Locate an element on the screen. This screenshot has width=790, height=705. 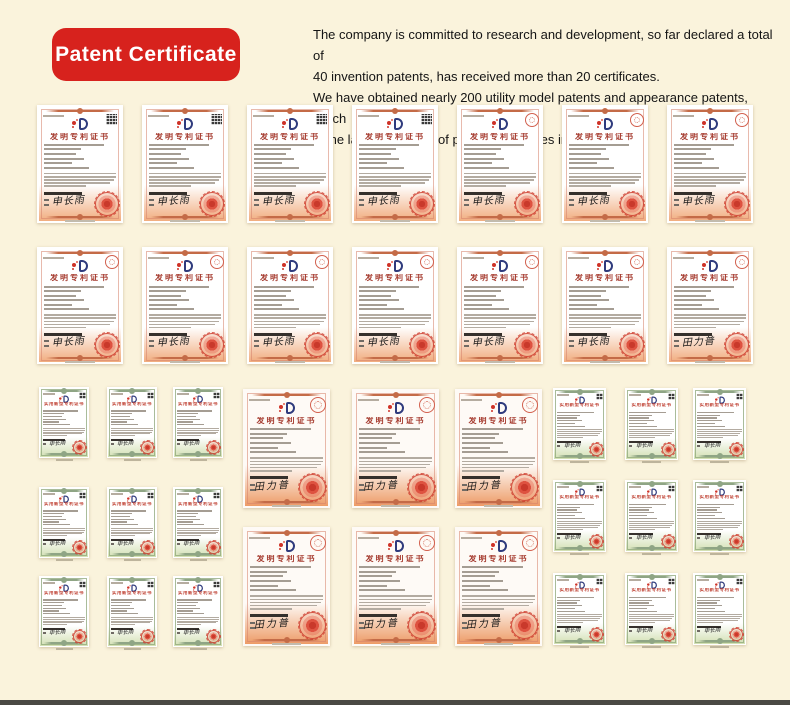
bottom-ornament is located at coordinates (579, 548).